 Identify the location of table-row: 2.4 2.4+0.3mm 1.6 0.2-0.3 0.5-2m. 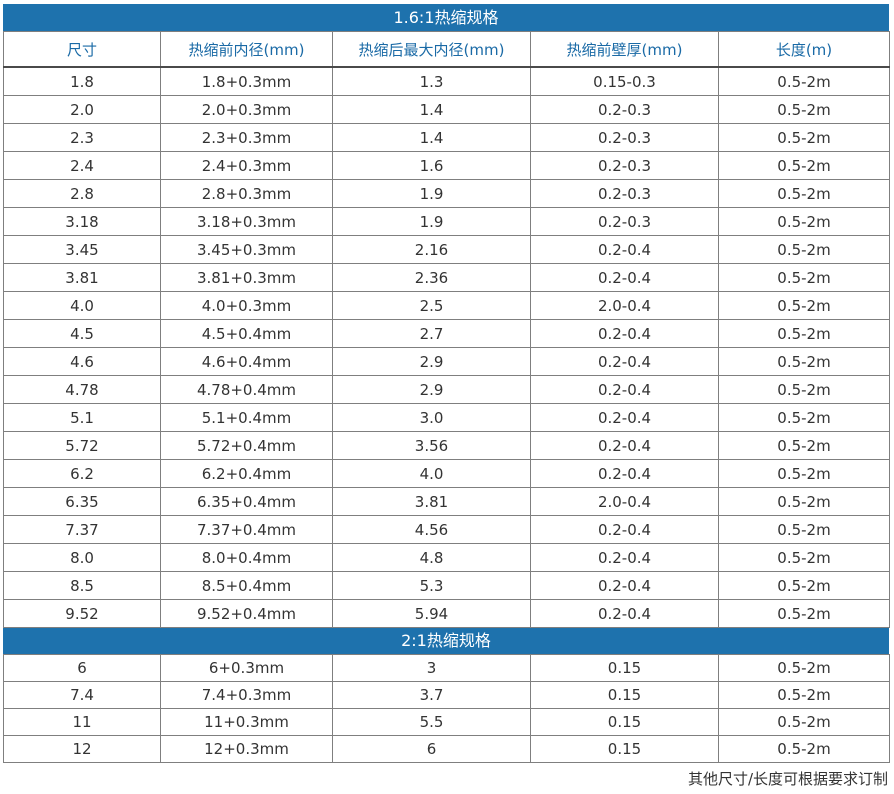
(446, 165).